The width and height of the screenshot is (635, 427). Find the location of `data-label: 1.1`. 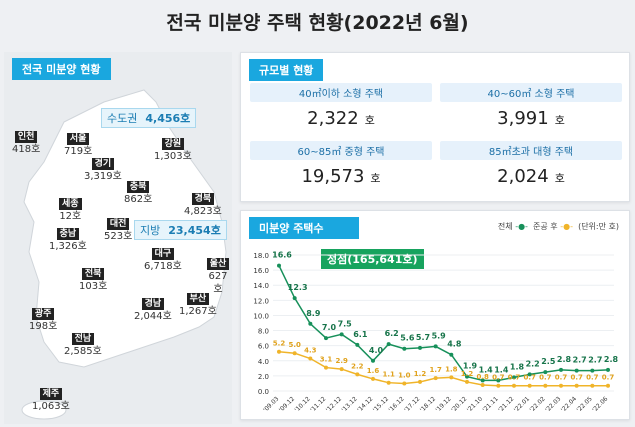

data-label: 1.1 is located at coordinates (388, 375).